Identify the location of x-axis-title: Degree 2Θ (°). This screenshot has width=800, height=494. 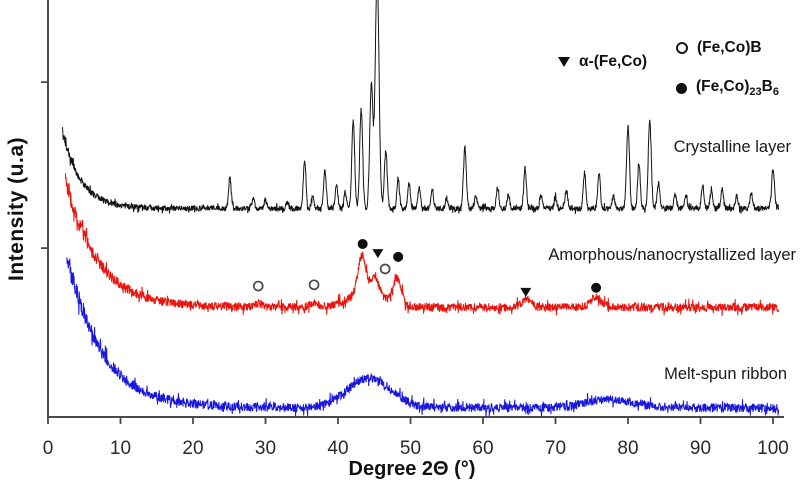
(412, 469).